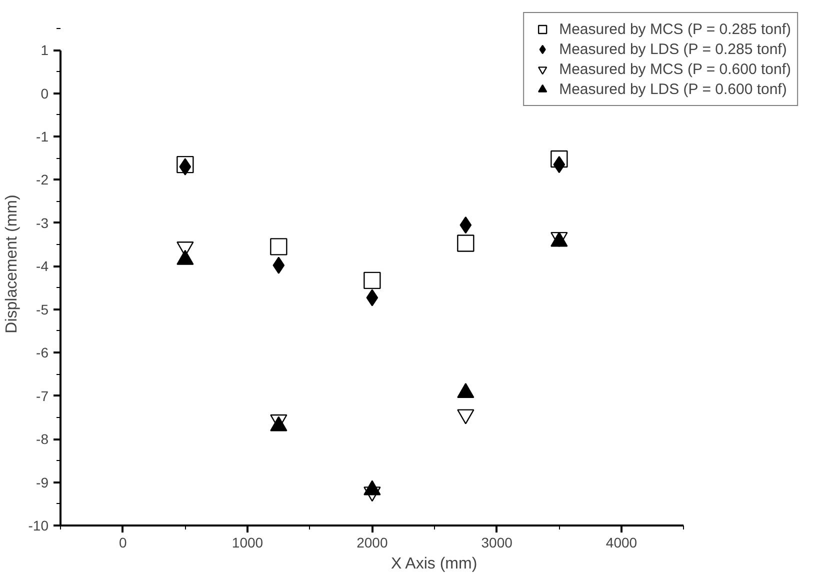 Image resolution: width=813 pixels, height=578 pixels. Describe the element at coordinates (434, 564) in the screenshot. I see `x-axis-title: X Axis (mm)` at that location.